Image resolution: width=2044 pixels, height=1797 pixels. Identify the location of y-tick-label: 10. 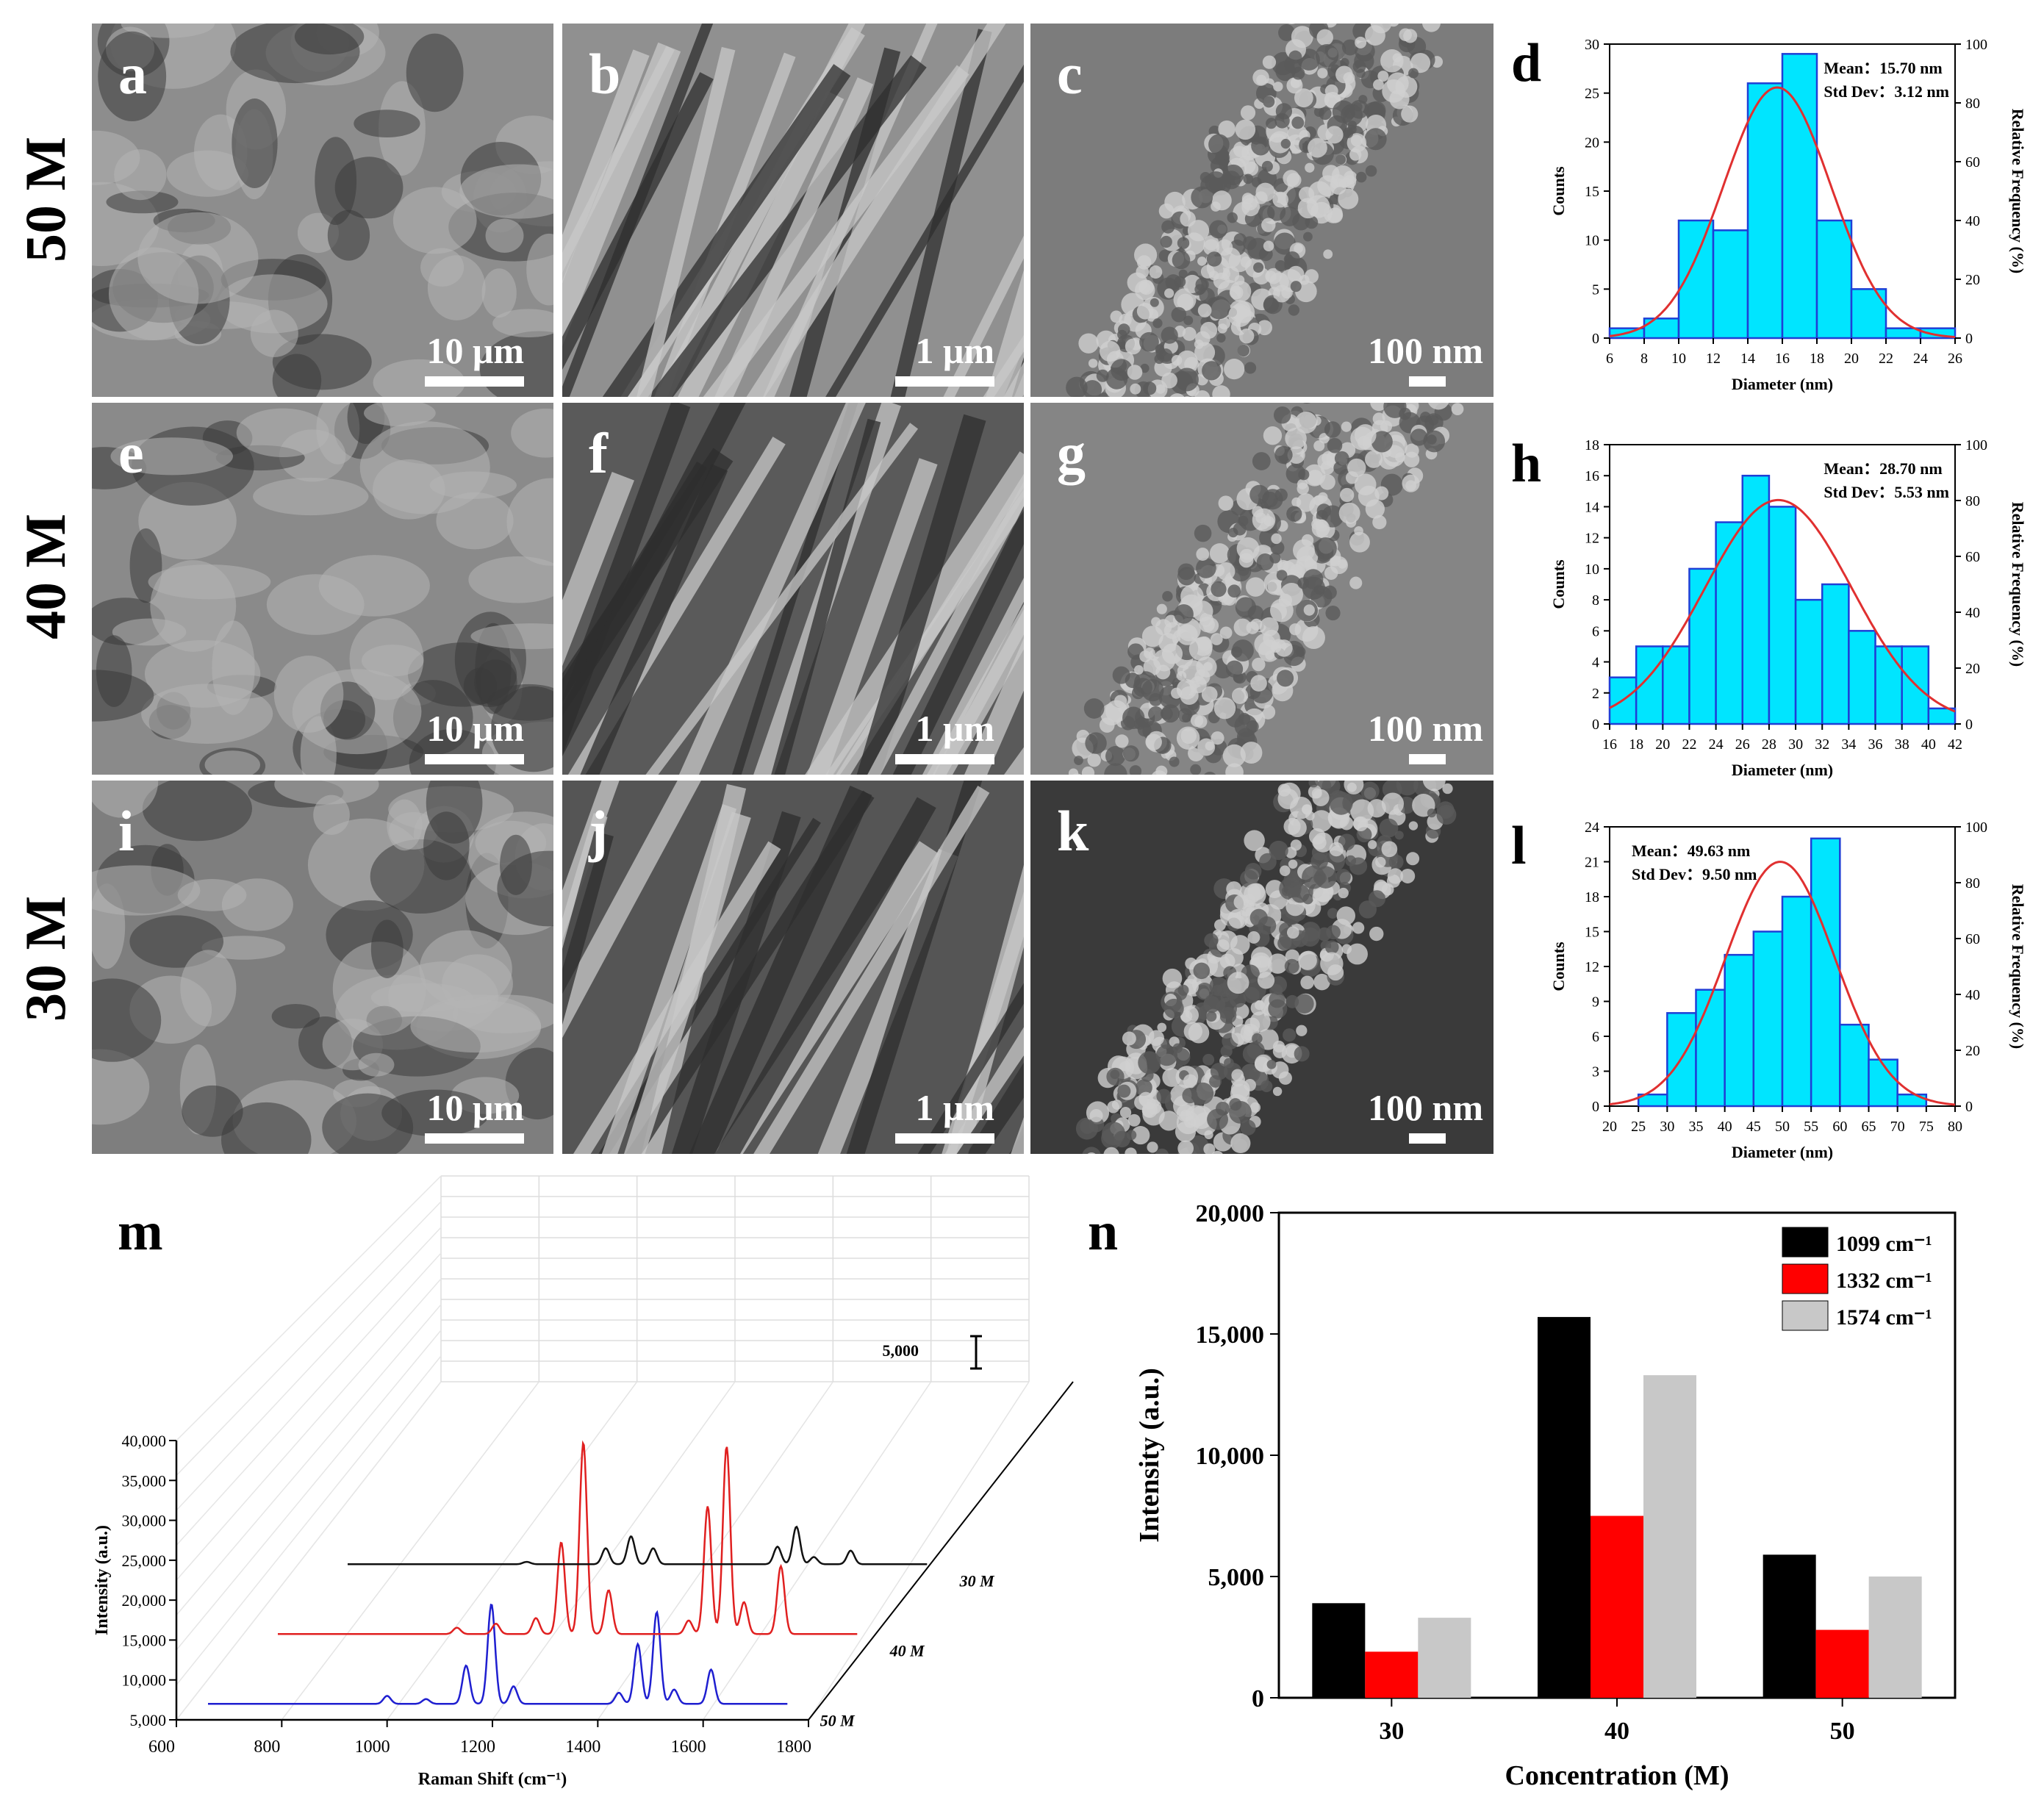
(1592, 241).